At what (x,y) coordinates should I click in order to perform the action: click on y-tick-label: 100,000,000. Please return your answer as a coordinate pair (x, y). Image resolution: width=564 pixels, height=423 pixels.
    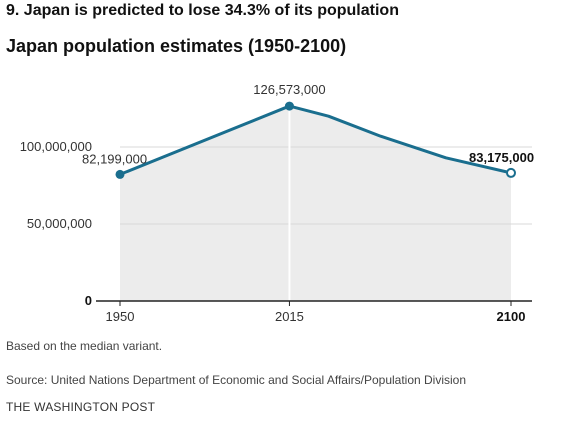
    Looking at the image, I should click on (56, 146).